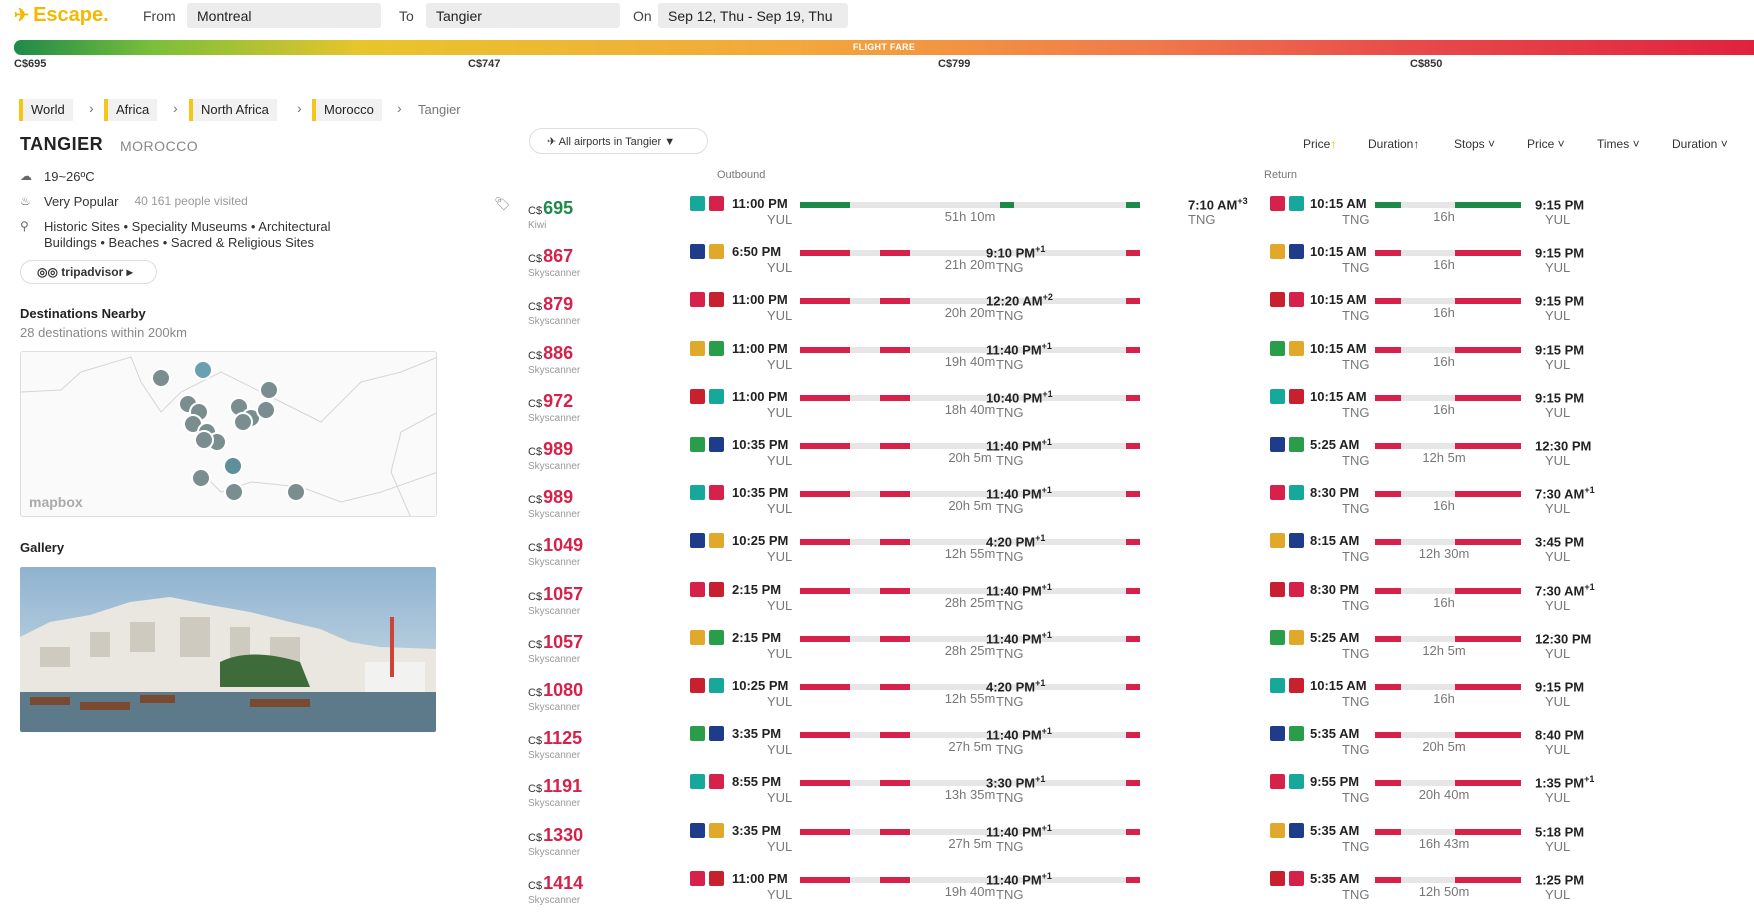 This screenshot has width=1754, height=914. I want to click on breadcrumb-north-africa: North Africa, so click(233, 110).